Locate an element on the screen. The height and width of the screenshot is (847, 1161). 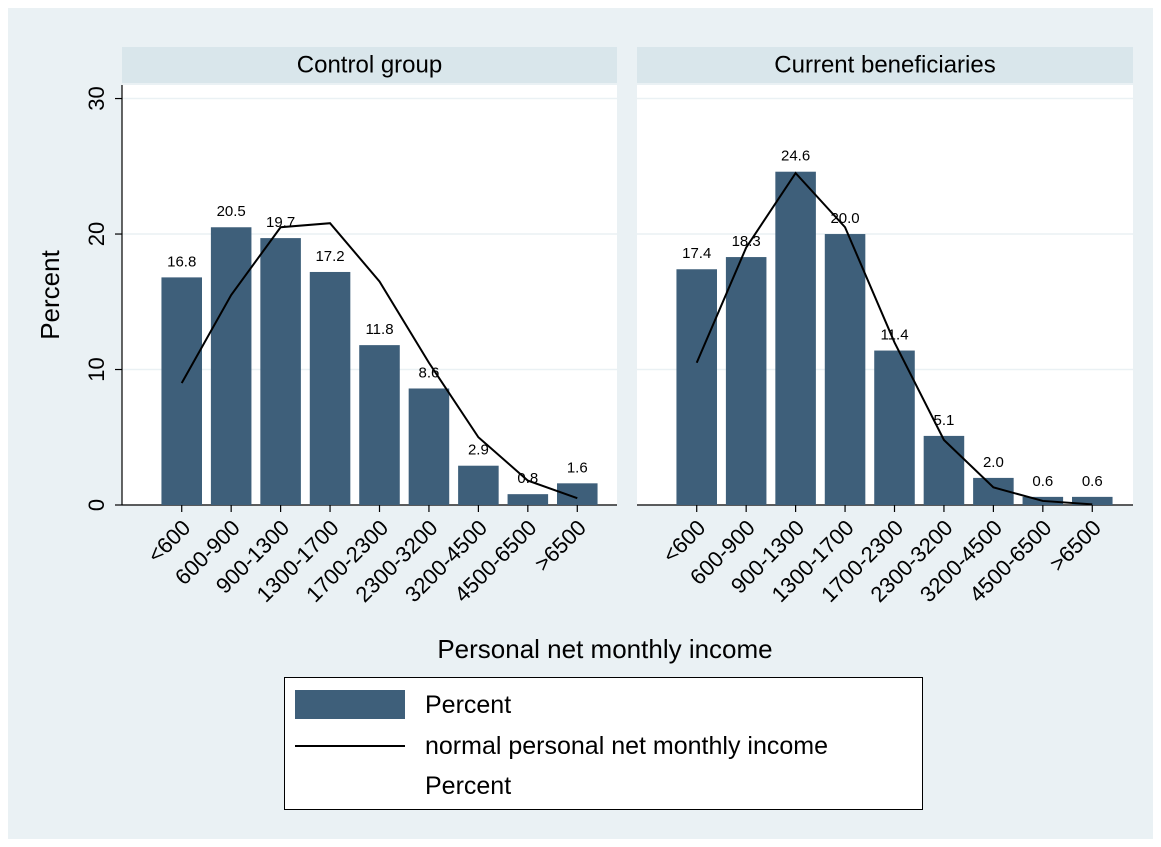
y-tick-label: 0 is located at coordinates (96, 505).